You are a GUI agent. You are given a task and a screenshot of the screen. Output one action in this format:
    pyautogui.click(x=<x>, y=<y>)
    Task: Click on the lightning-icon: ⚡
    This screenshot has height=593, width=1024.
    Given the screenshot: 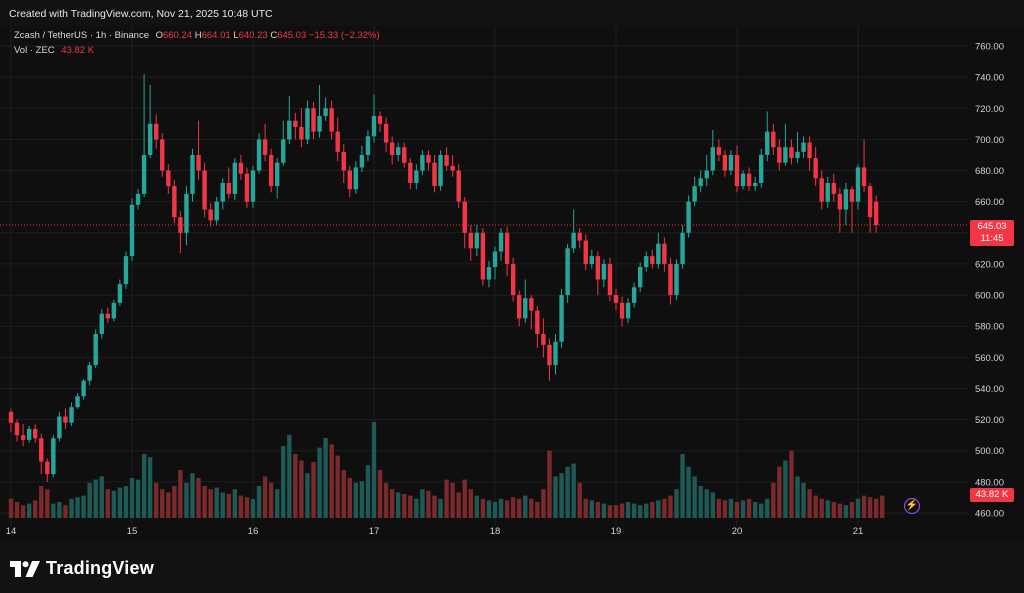 What is the action you would take?
    pyautogui.click(x=912, y=506)
    